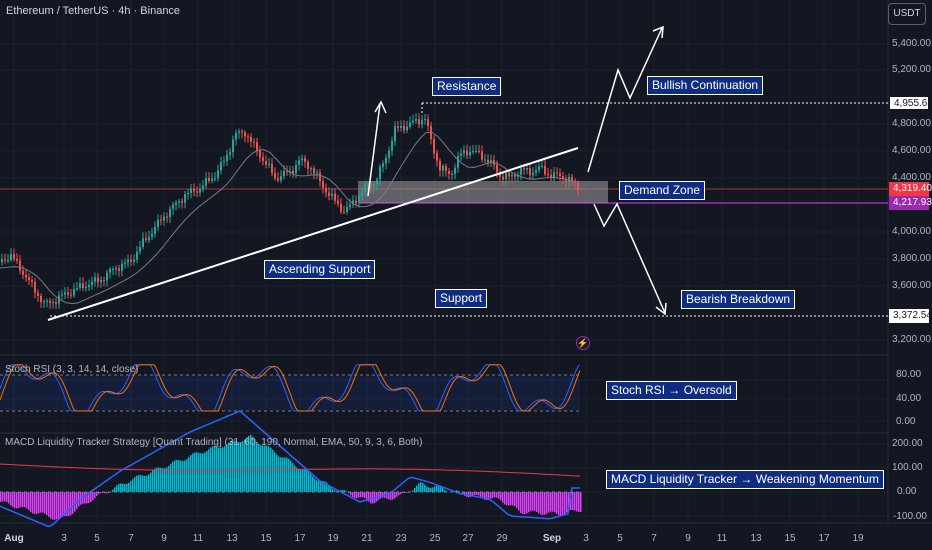  I want to click on price-tick: 5,200.00, so click(911, 69).